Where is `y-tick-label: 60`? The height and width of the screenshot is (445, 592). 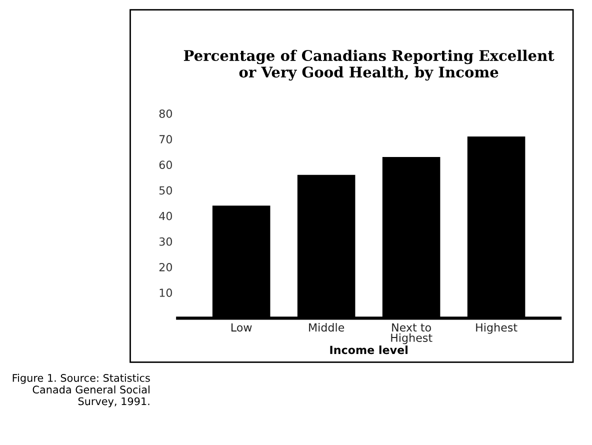 y-tick-label: 60 is located at coordinates (165, 165).